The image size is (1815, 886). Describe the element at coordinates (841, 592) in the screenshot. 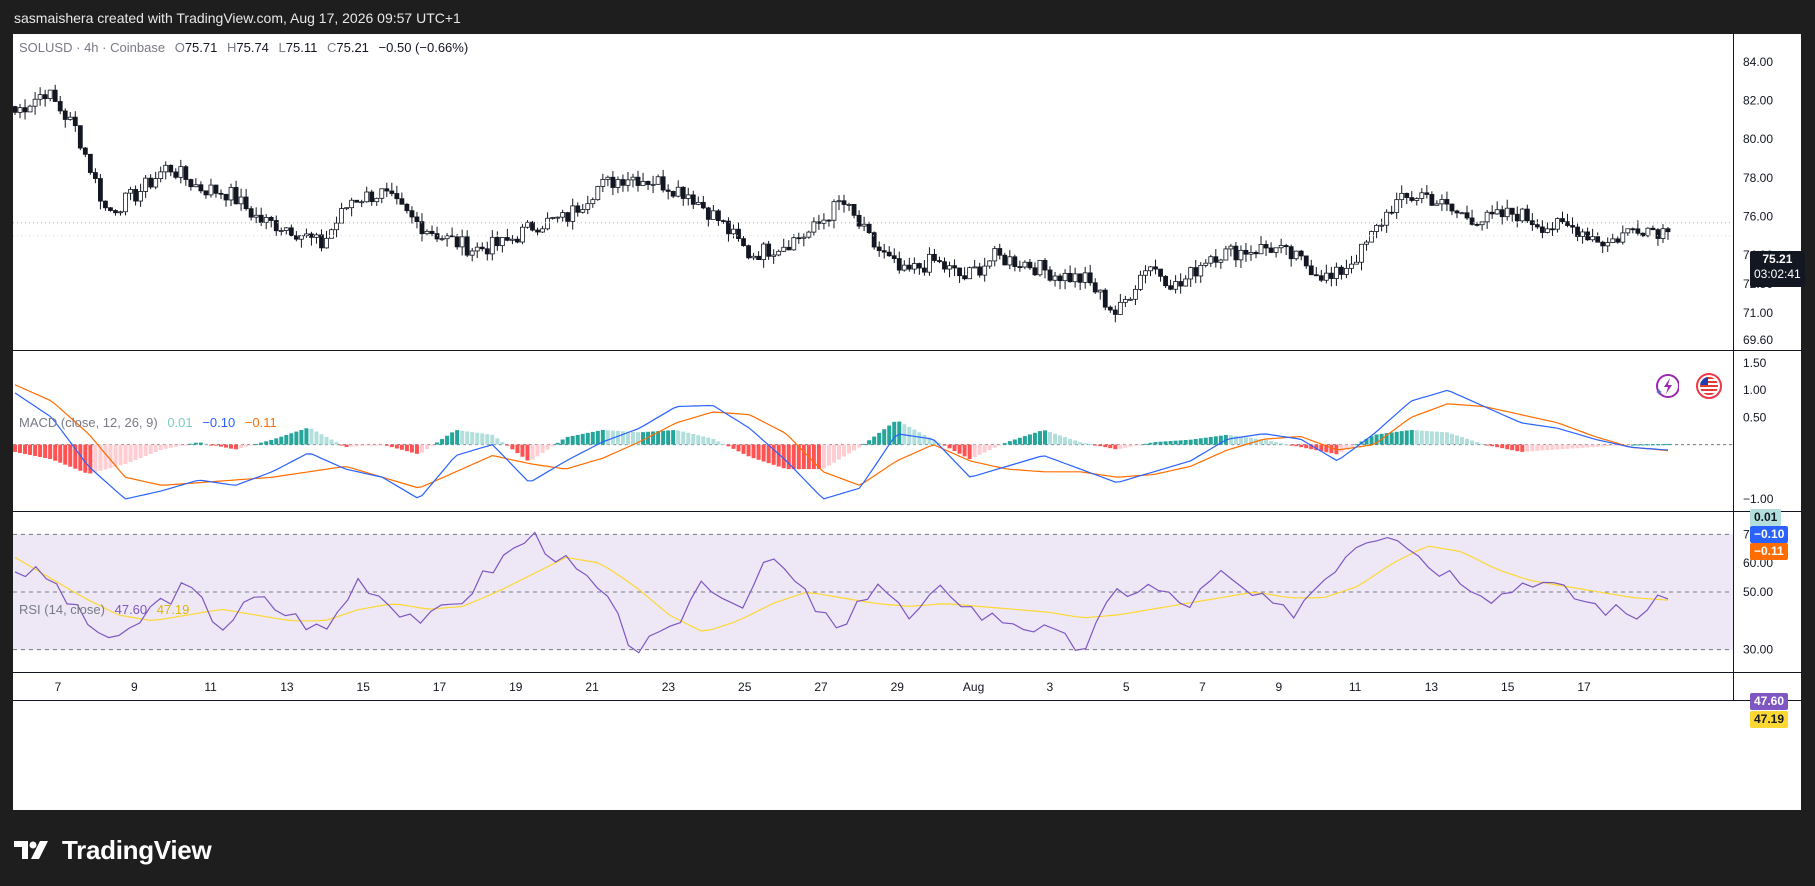

I see `rsi-line` at that location.